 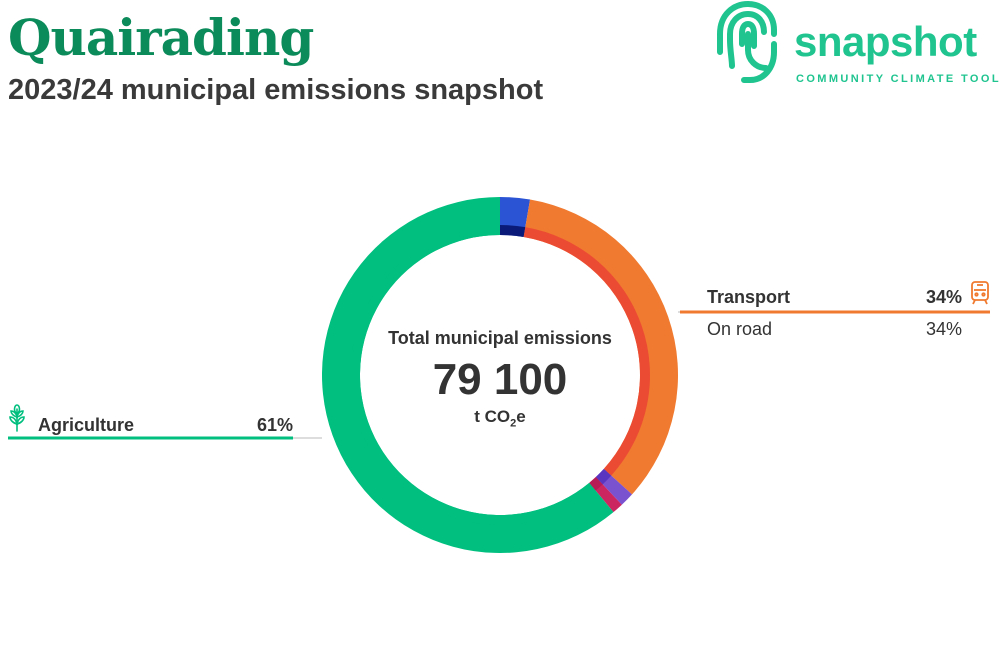 What do you see at coordinates (943, 297) in the screenshot?
I see `transport-pct: 34%` at bounding box center [943, 297].